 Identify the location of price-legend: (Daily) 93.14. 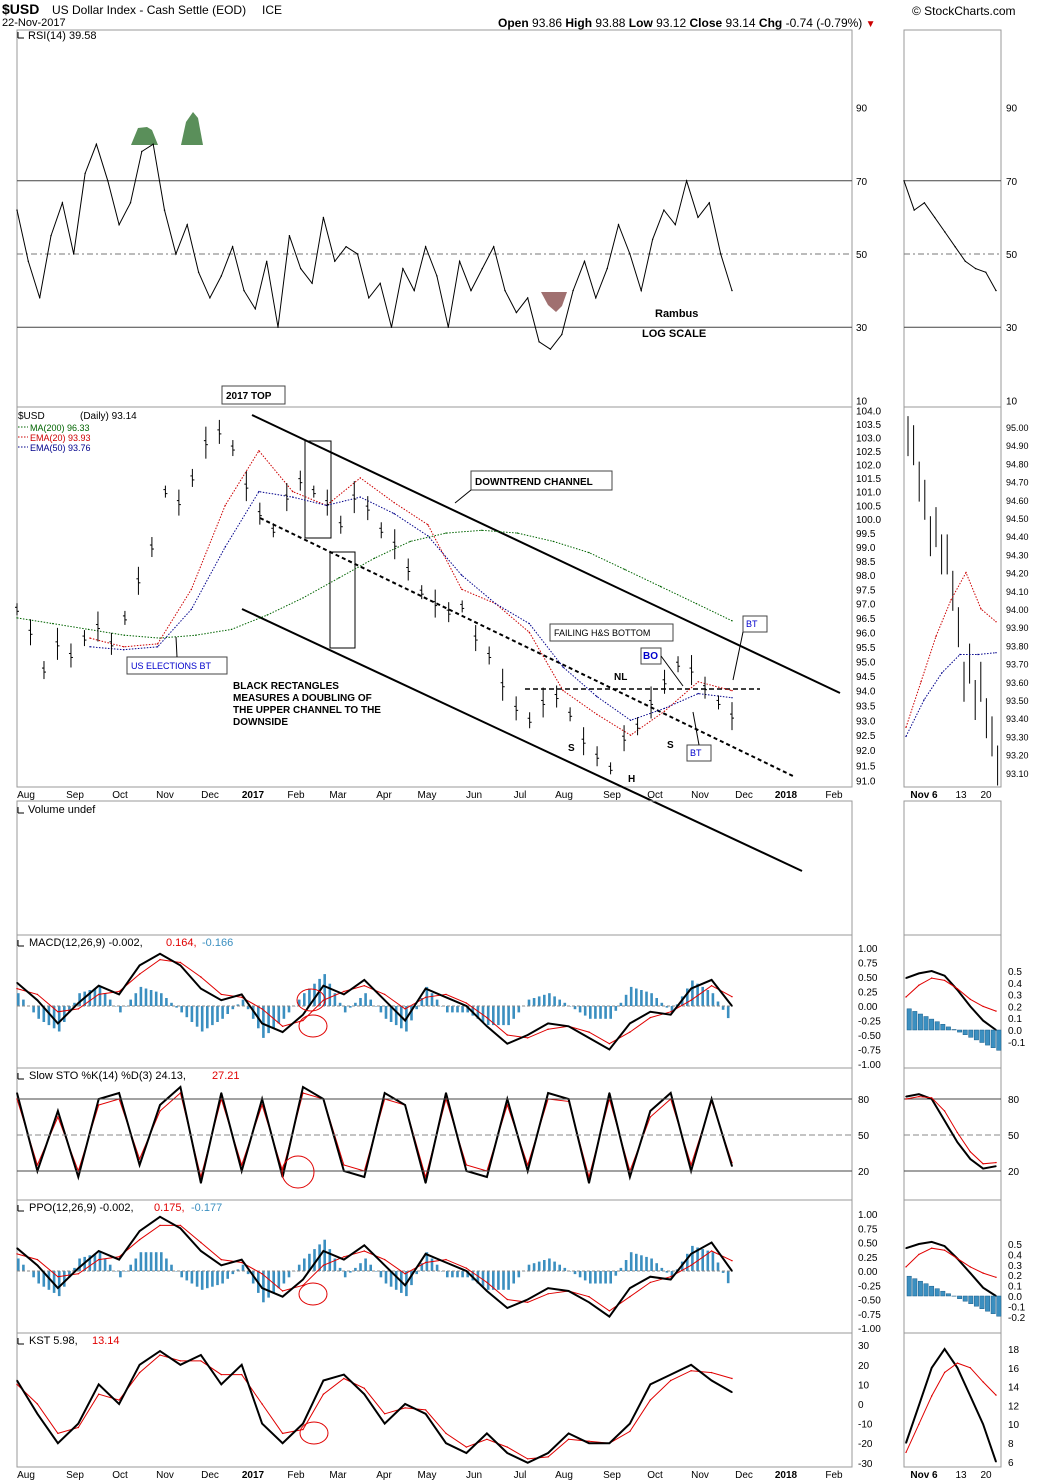
(108, 416).